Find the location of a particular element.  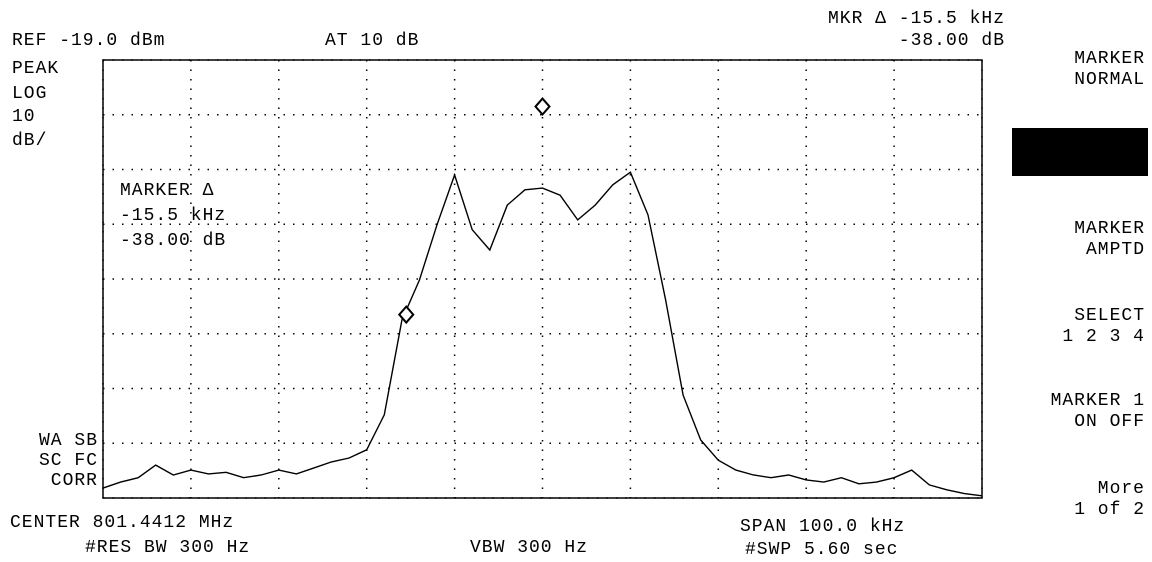

res-bw: #RES BW 300 Hz is located at coordinates (167, 548).